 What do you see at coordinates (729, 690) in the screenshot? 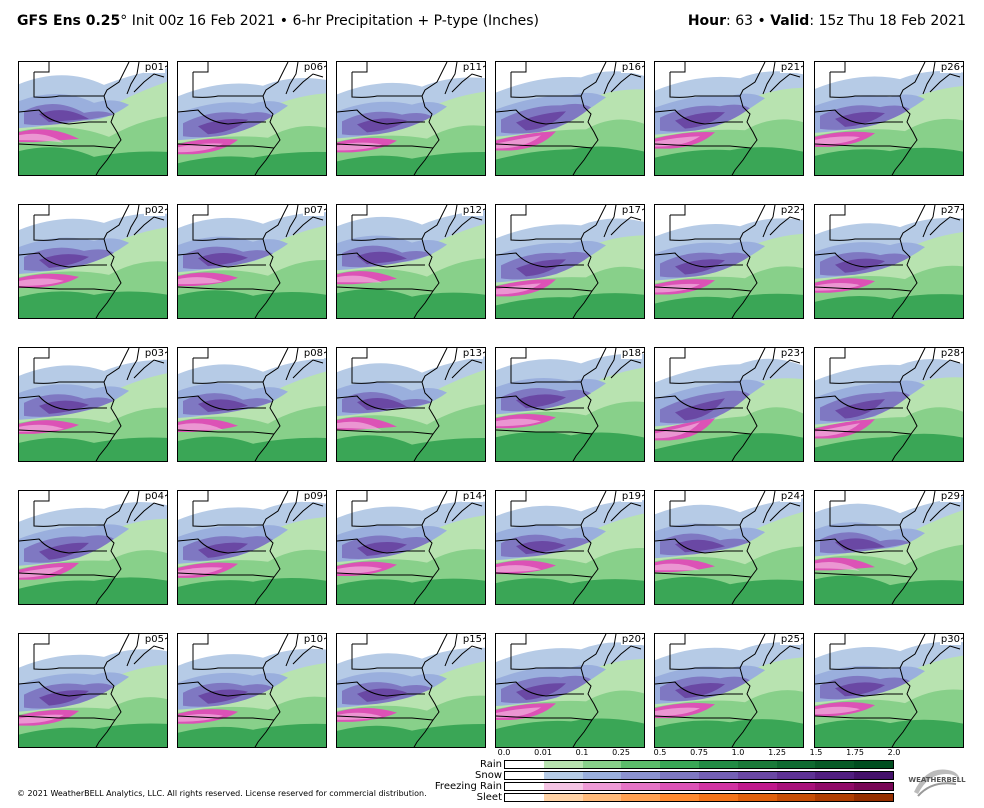
I see `ensemble-panel-p25: p25` at bounding box center [729, 690].